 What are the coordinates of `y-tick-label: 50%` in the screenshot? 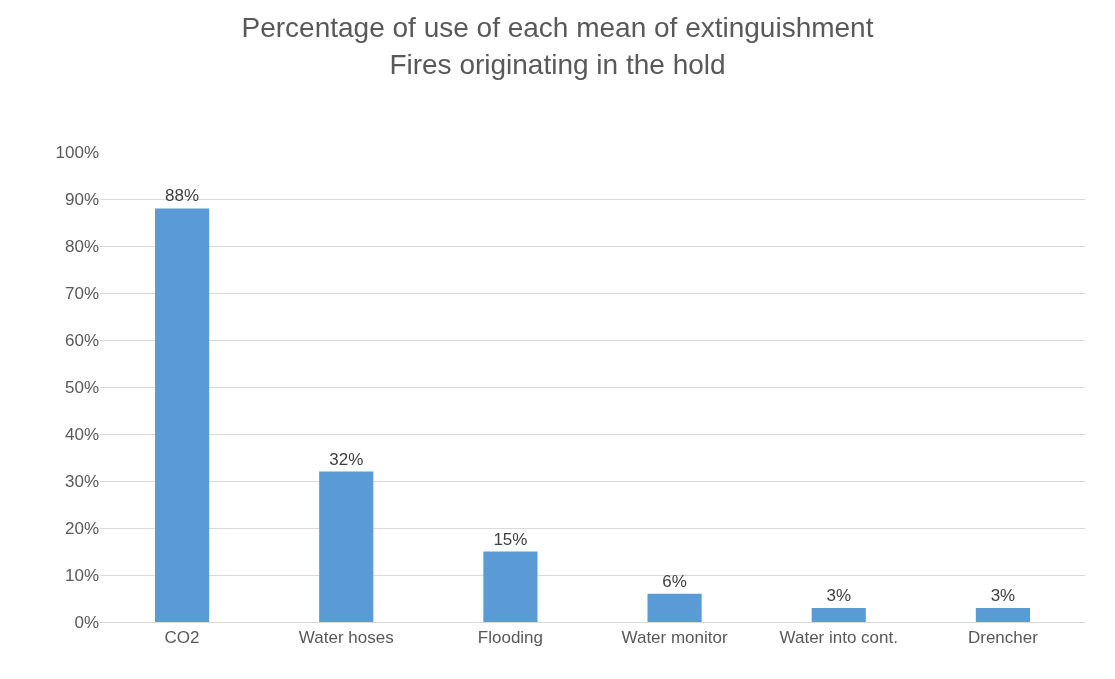 It's located at (81, 387).